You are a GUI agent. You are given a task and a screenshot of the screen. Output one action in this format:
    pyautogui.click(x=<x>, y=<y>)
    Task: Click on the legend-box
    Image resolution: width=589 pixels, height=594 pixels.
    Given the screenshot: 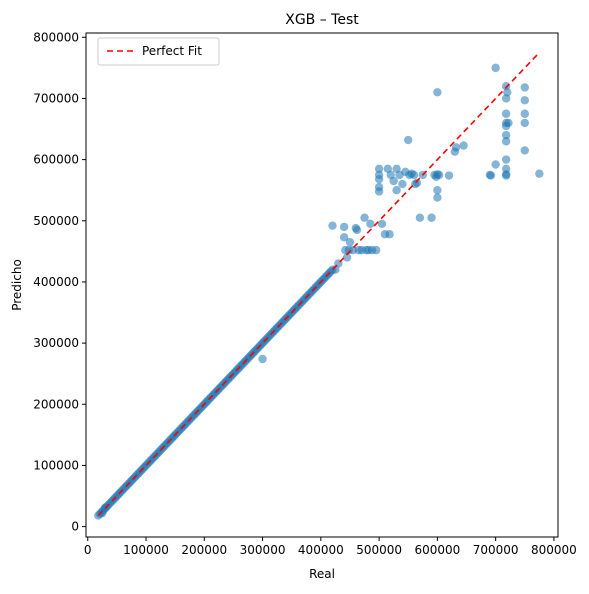 What is the action you would take?
    pyautogui.click(x=158, y=51)
    